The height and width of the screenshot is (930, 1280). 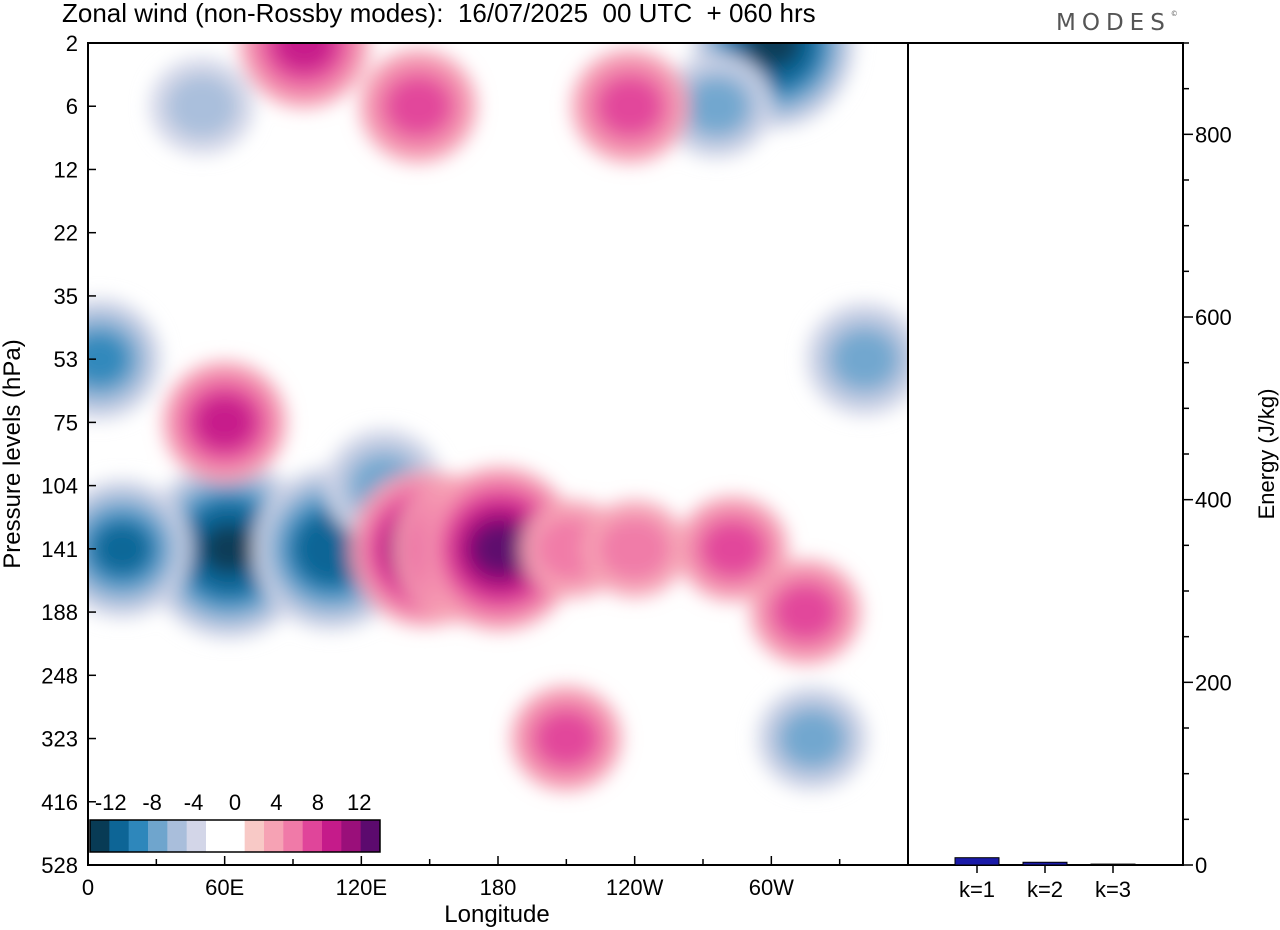 I want to click on bar-x-axis: k=1 k=2 k=3, so click(x=1045, y=883).